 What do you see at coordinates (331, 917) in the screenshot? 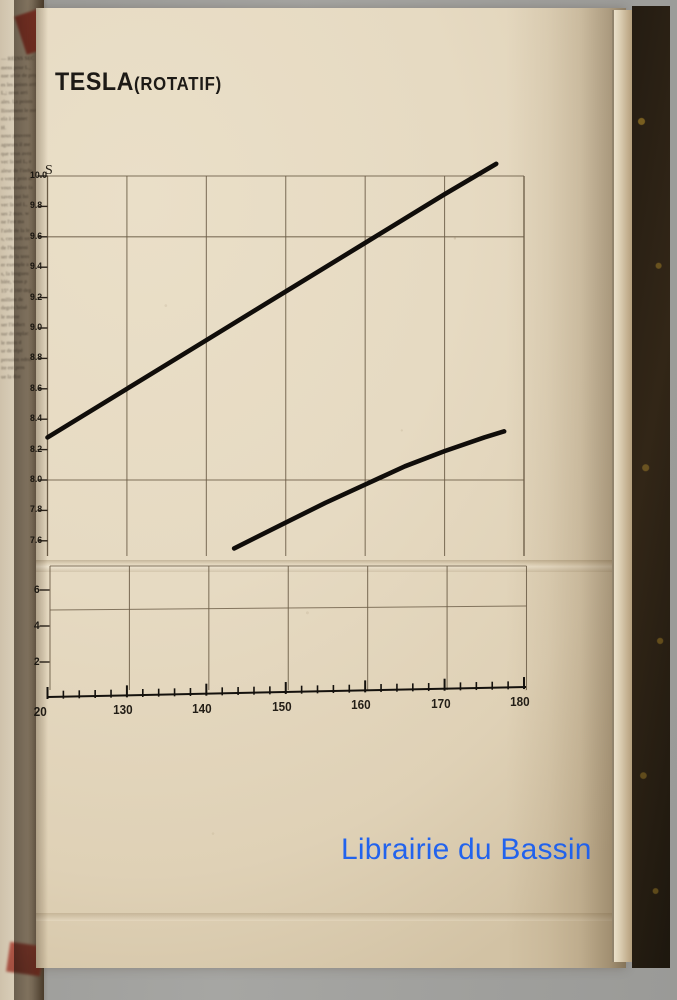
I see `paper-seam-lower` at bounding box center [331, 917].